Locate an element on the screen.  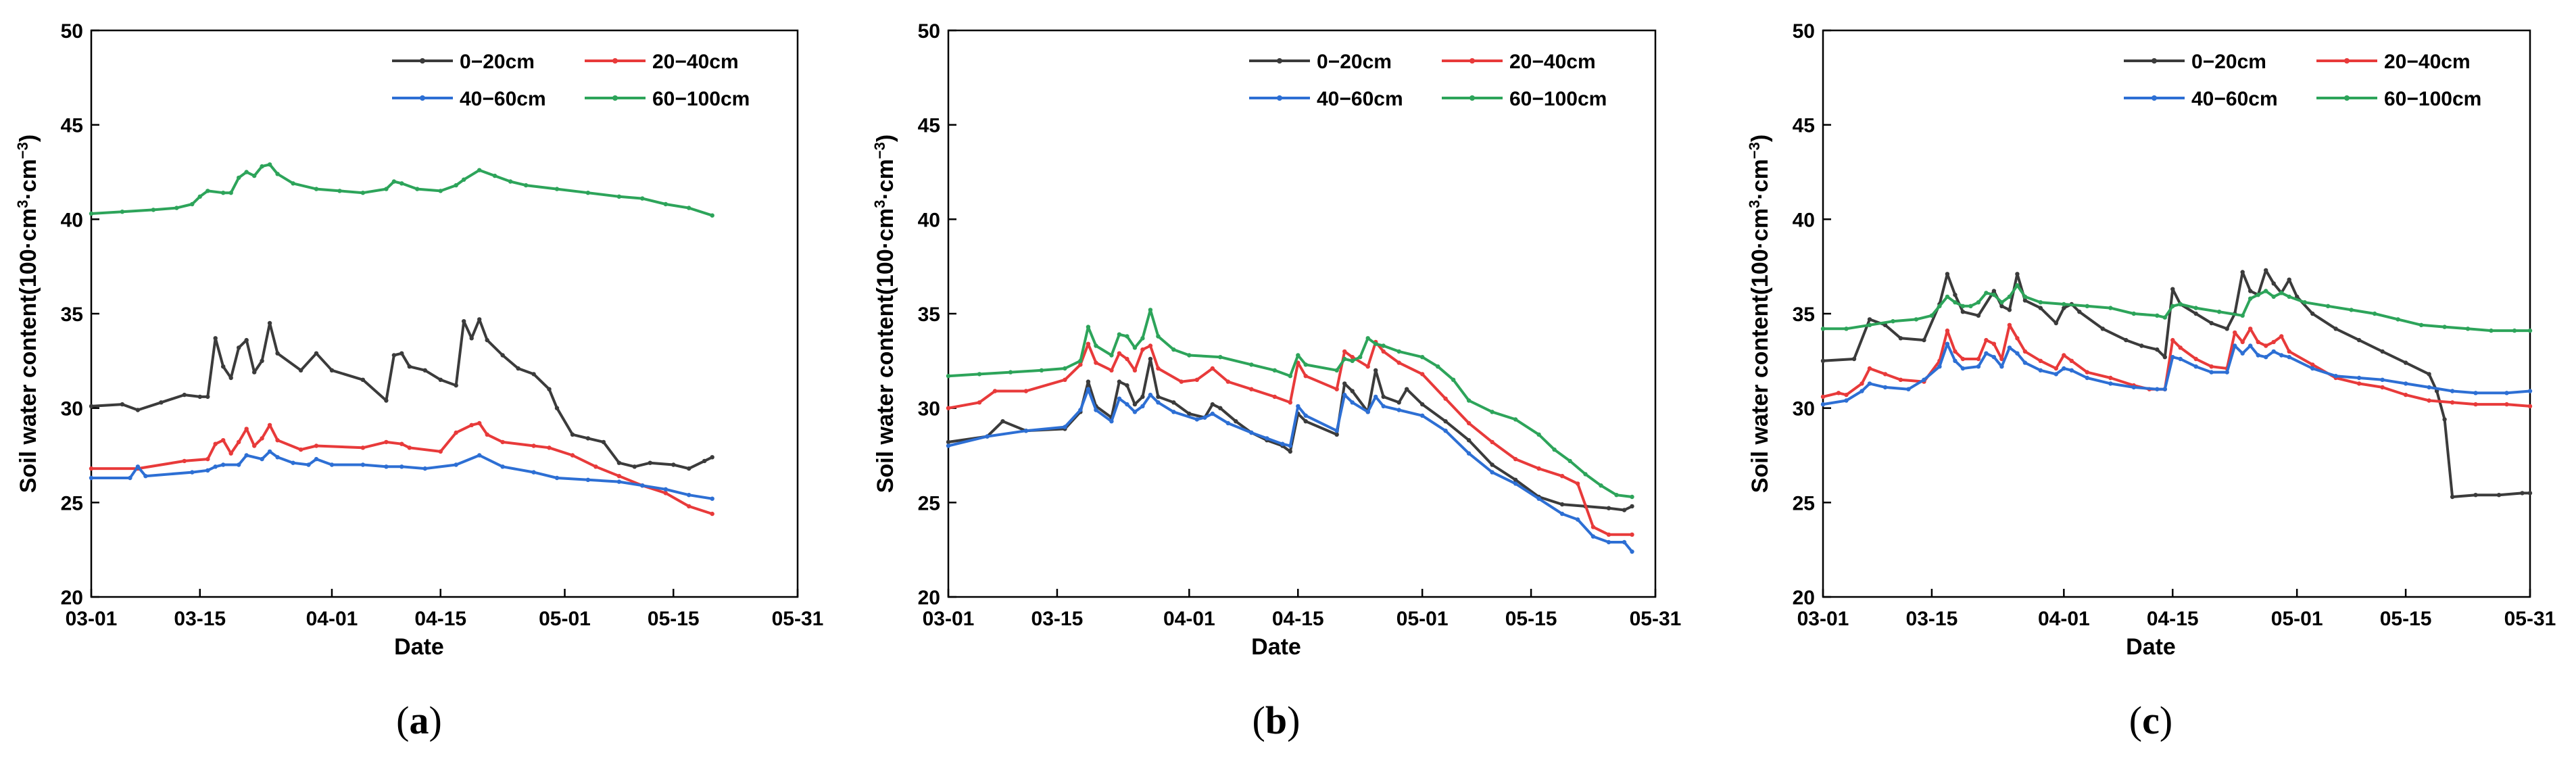
legend-label: 20−40cm is located at coordinates (2427, 62).